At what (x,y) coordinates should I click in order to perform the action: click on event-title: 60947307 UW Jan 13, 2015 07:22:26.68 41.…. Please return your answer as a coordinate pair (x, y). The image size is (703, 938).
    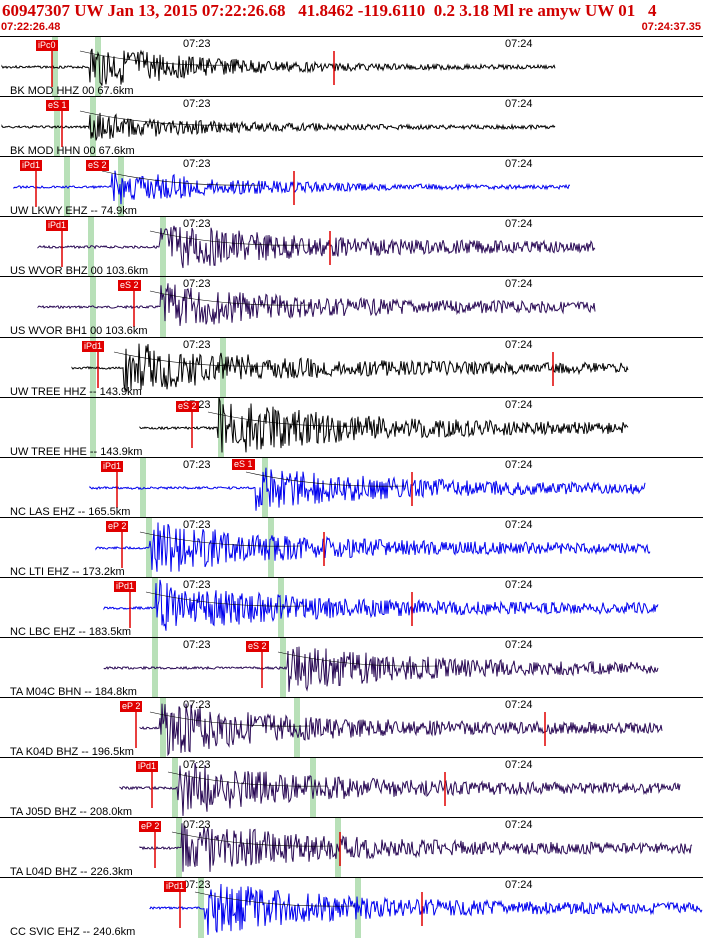
    Looking at the image, I should click on (329, 10).